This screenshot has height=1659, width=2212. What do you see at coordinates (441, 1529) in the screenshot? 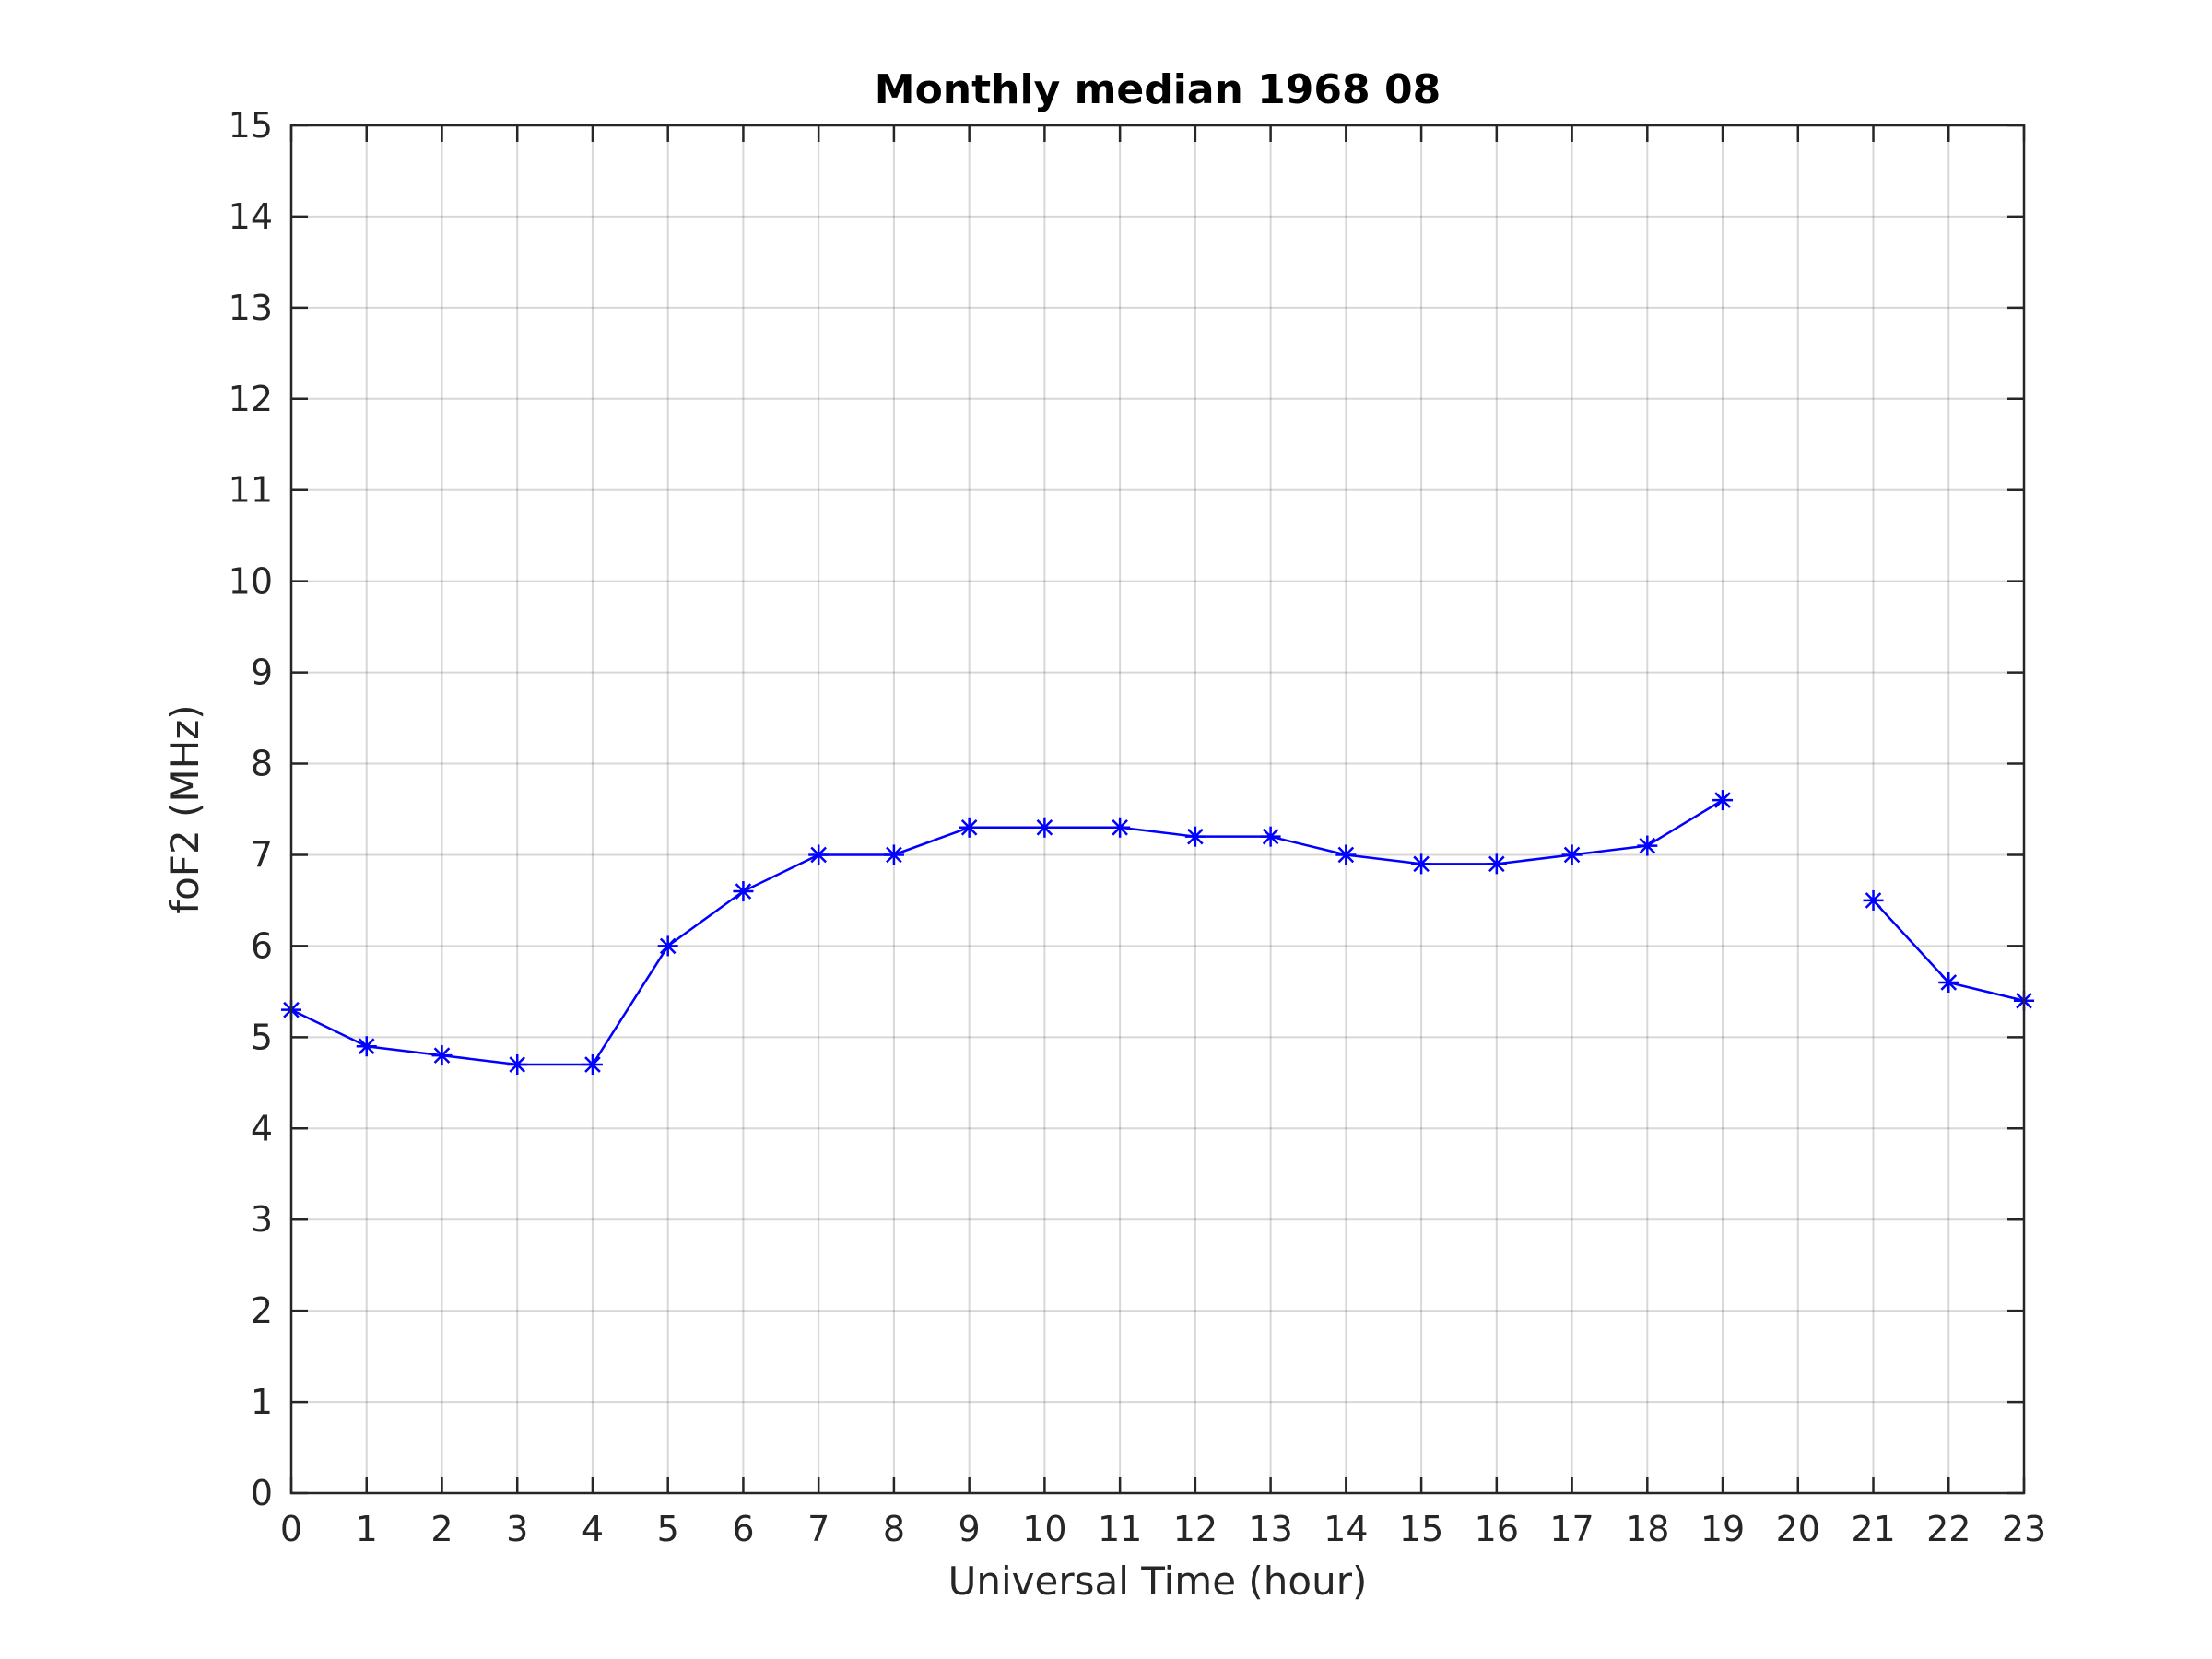
I see `x-tick-label: 2` at bounding box center [441, 1529].